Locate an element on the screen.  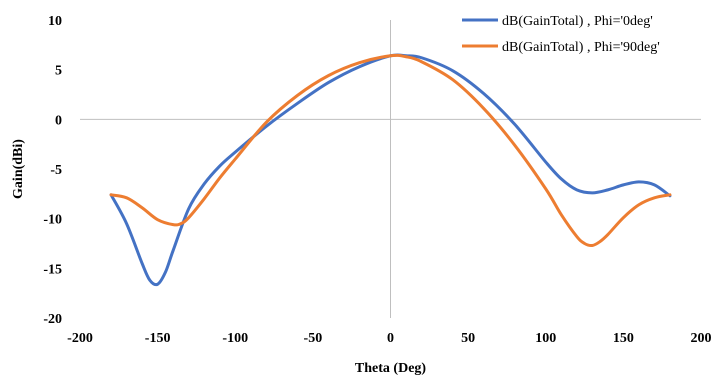
y-tick-labels: -20 -15 -10 -5 0 5 10 is located at coordinates (52, 170).